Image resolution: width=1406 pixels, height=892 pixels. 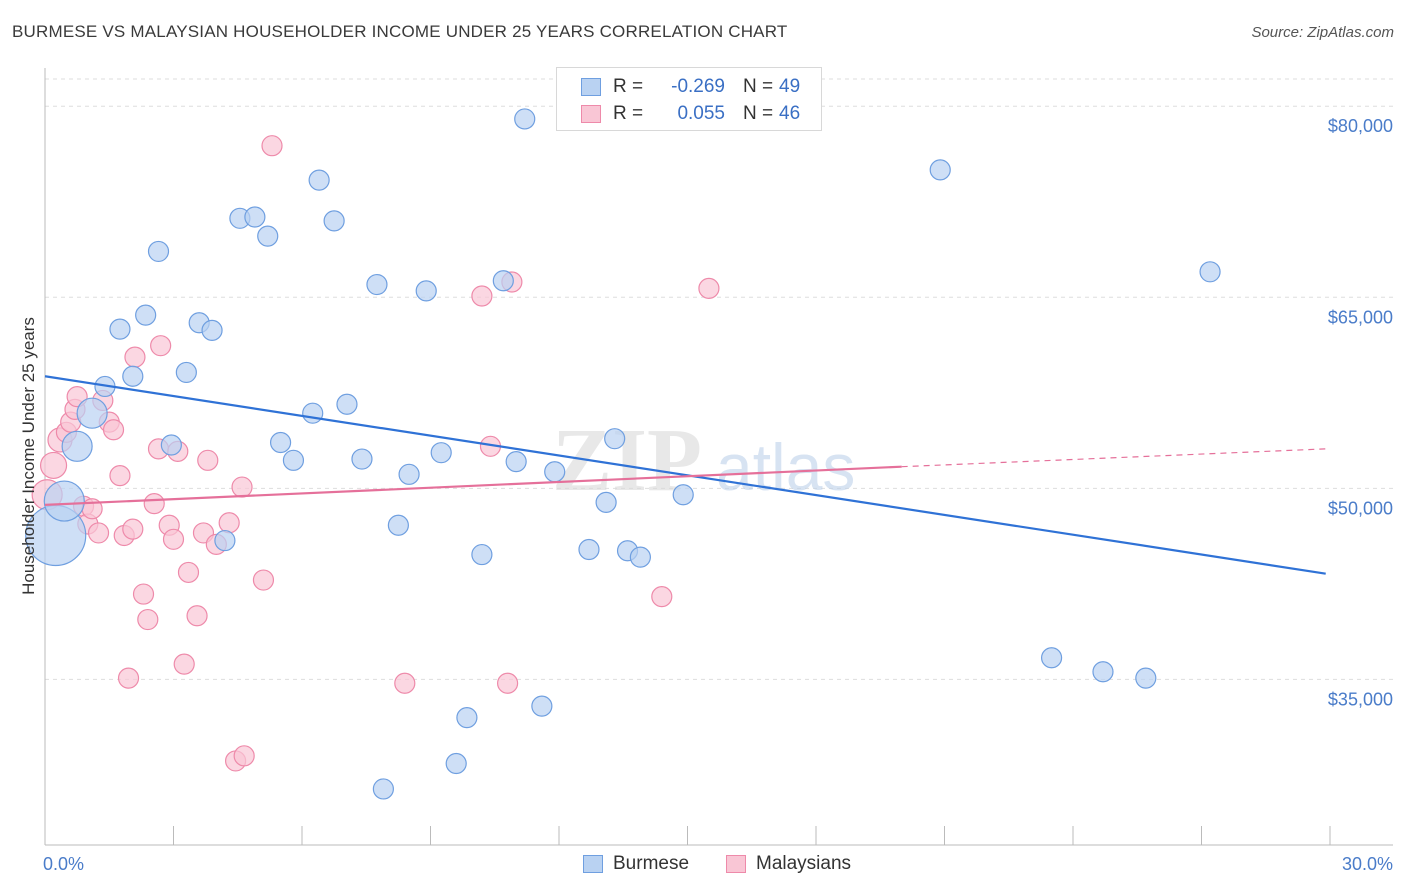 I want to click on y-tick-label: $35,000, so click(x=1360, y=699).